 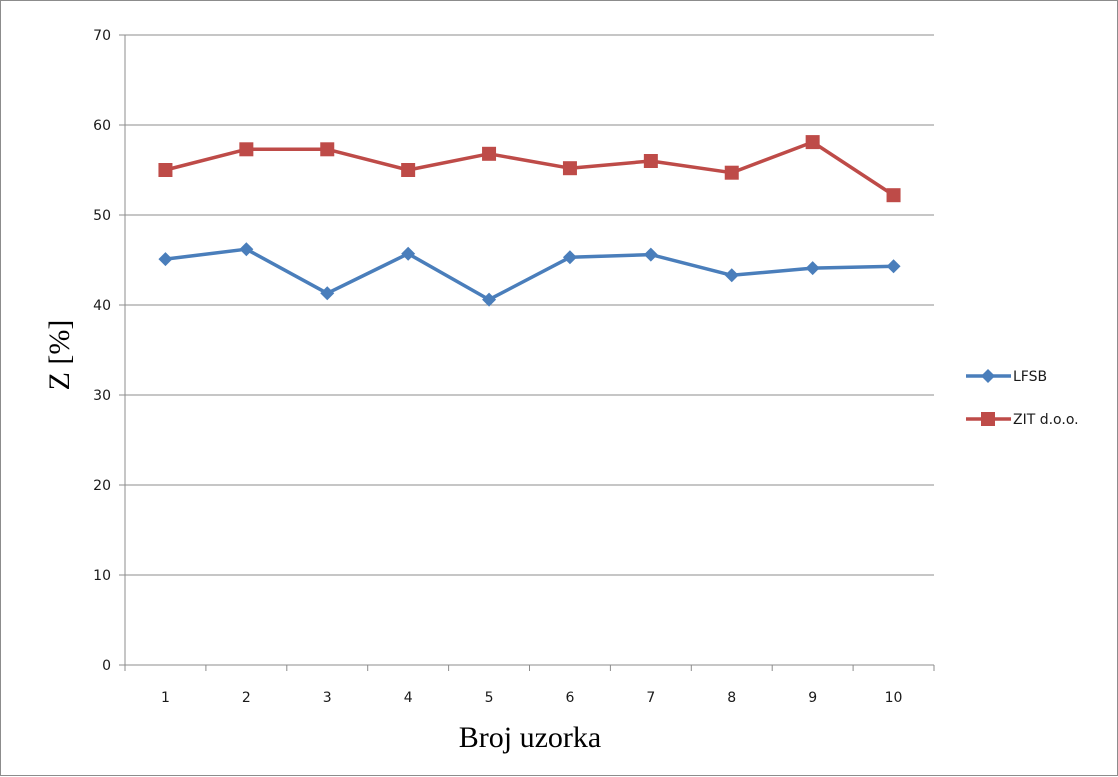 What do you see at coordinates (102, 126) in the screenshot?
I see `y-tick-label: 60` at bounding box center [102, 126].